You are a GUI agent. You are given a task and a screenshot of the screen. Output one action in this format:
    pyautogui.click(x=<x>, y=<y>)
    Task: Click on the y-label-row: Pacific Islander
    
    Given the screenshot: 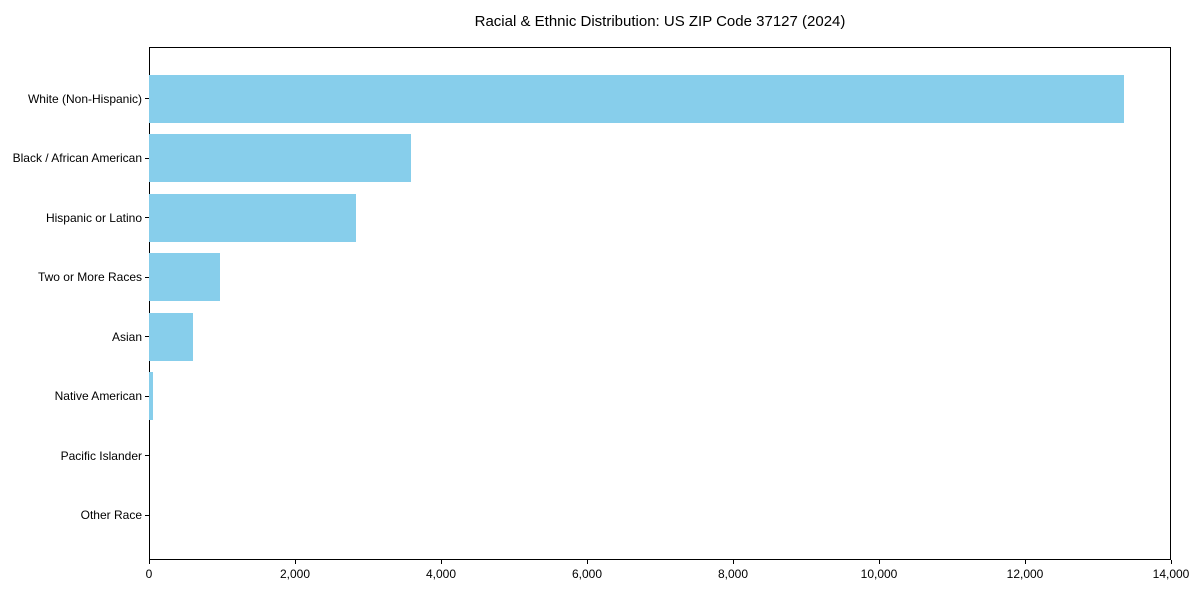 What is the action you would take?
    pyautogui.click(x=74, y=456)
    